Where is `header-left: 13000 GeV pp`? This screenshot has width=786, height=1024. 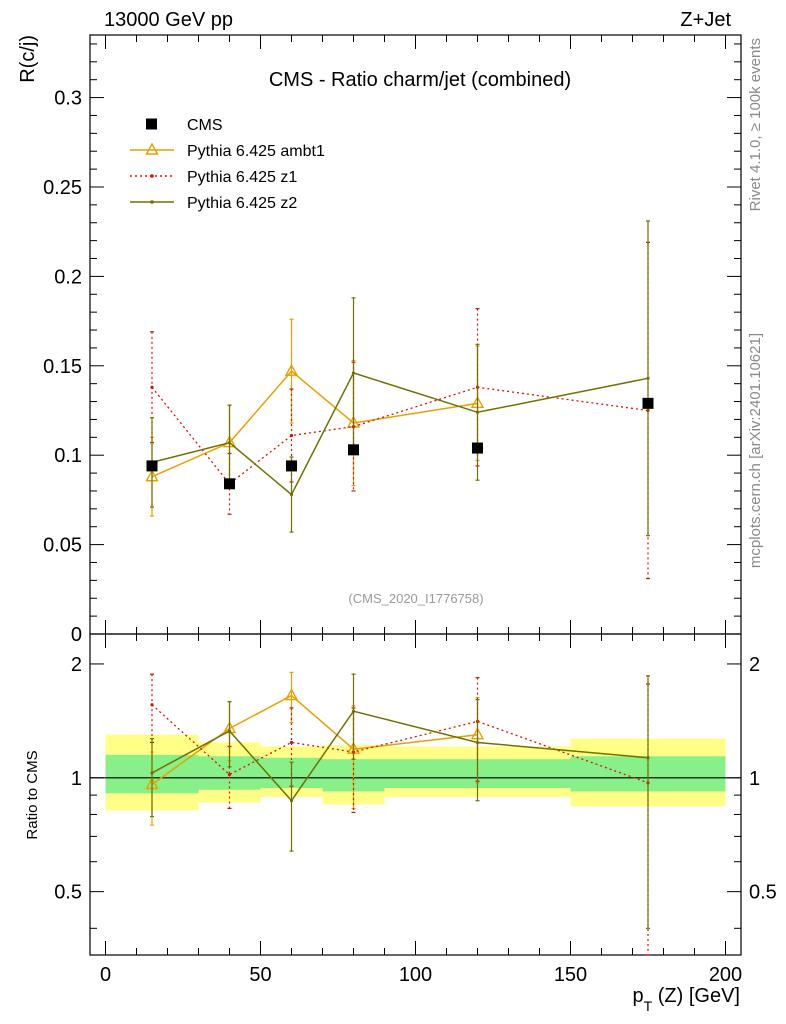 header-left: 13000 GeV pp is located at coordinates (168, 20).